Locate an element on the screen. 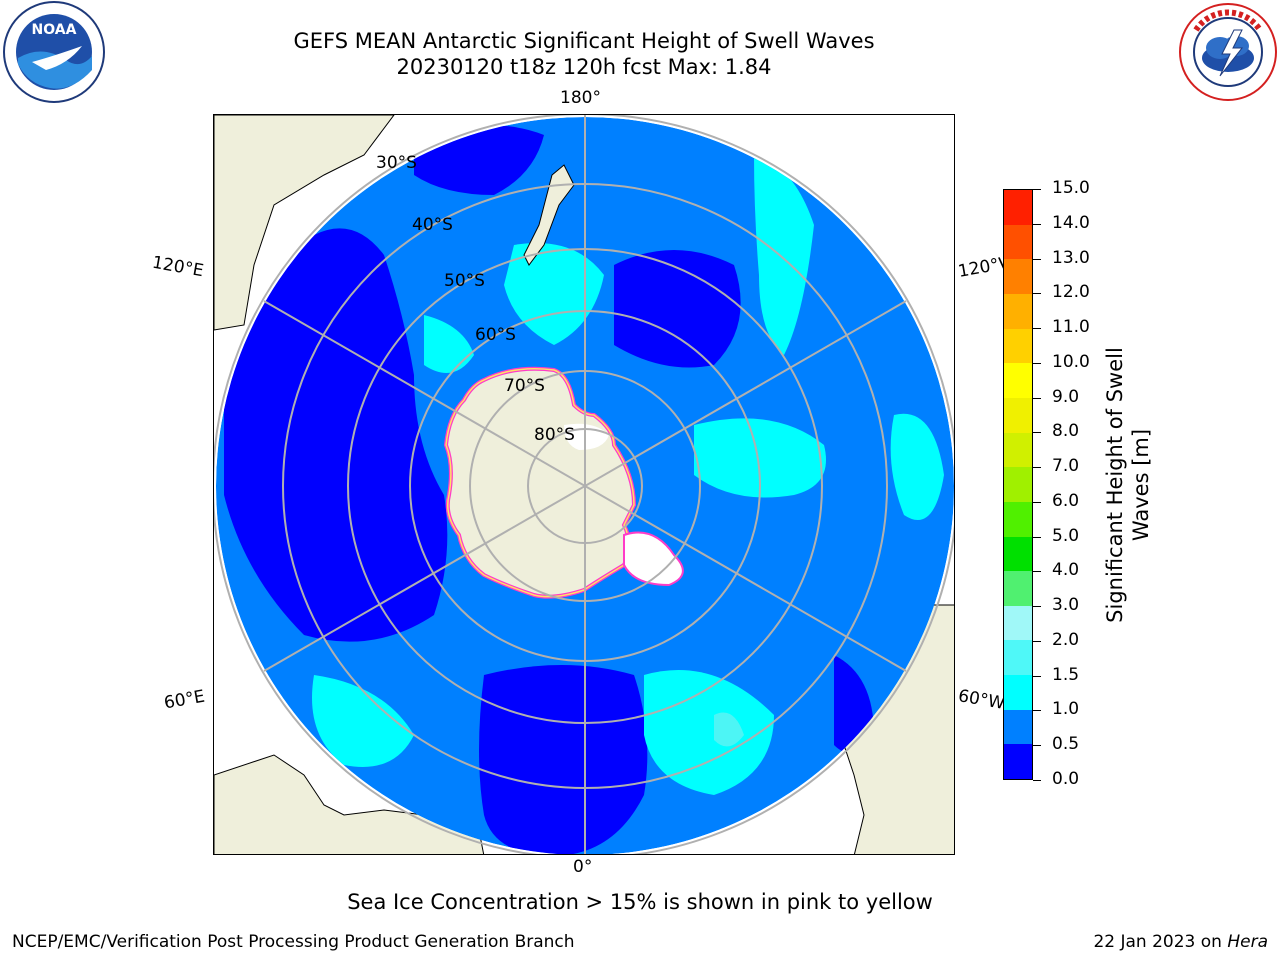 This screenshot has height=960, width=1280. colorbar is located at coordinates (1018, 484).